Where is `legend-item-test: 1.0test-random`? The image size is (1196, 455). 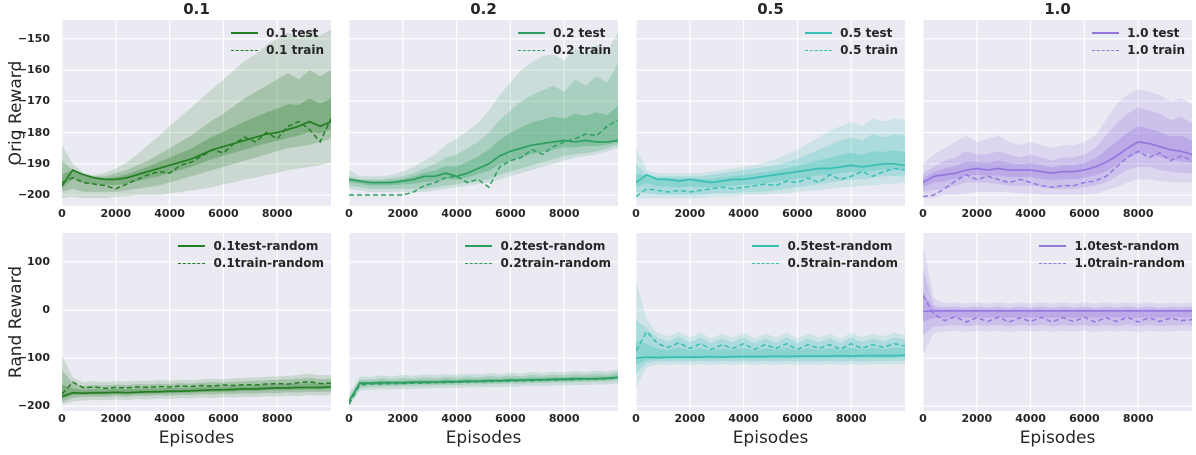
legend-item-test: 1.0test-random is located at coordinates (1112, 246).